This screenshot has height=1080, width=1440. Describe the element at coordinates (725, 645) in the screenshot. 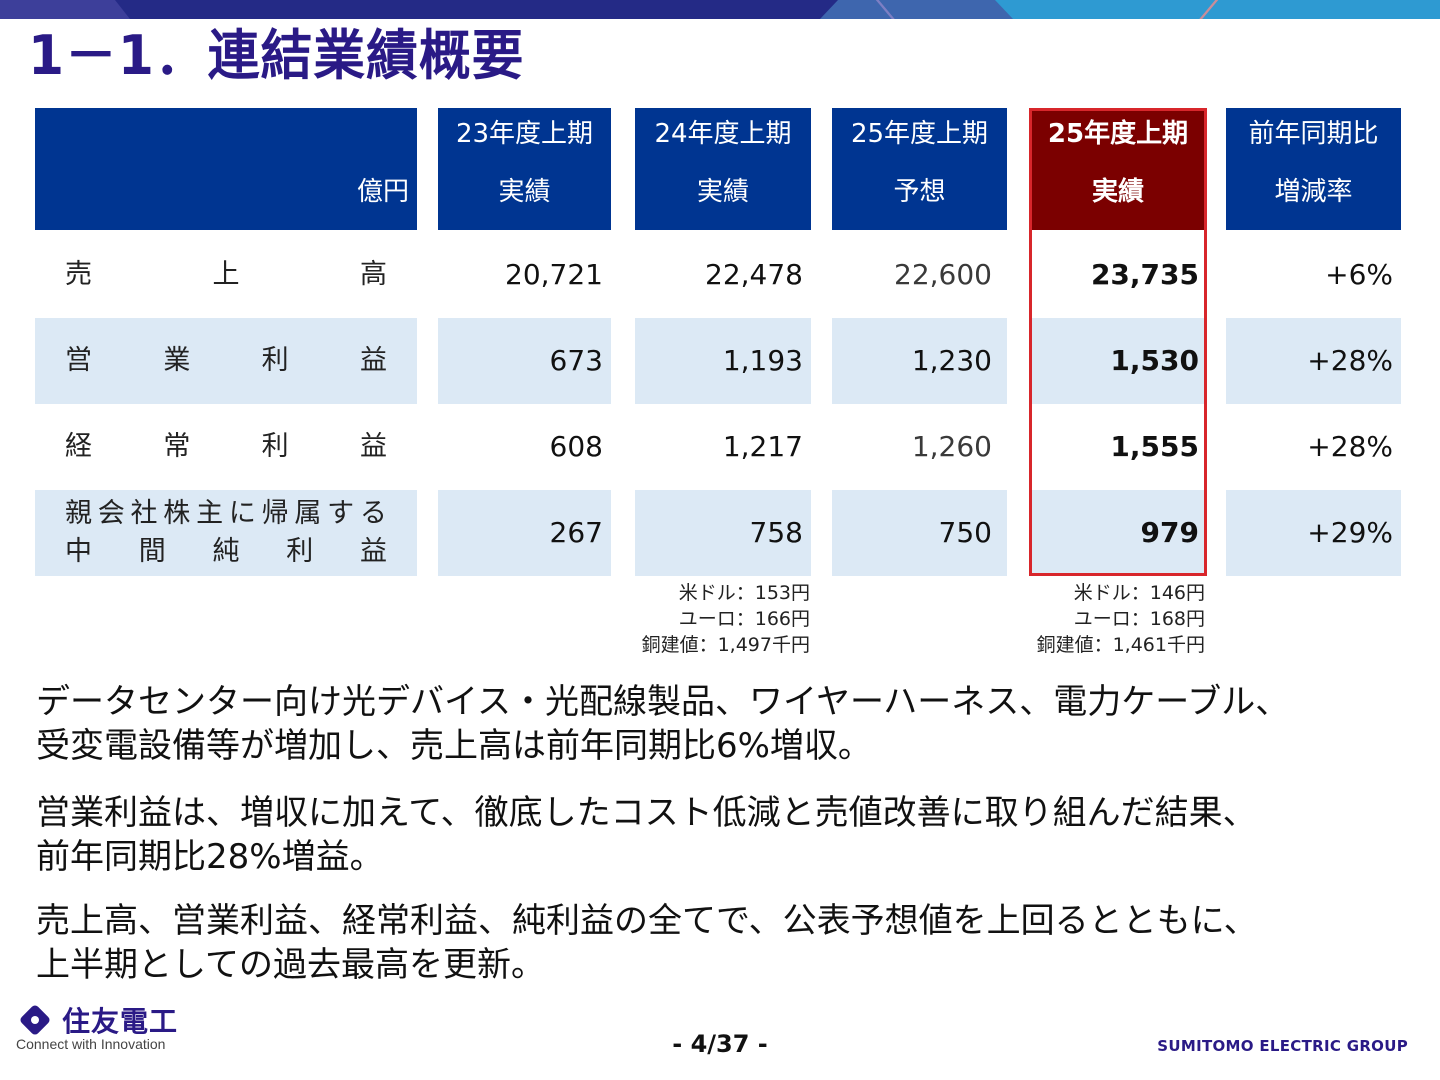

I see `note-copper: 銅建値：1,497千円` at that location.